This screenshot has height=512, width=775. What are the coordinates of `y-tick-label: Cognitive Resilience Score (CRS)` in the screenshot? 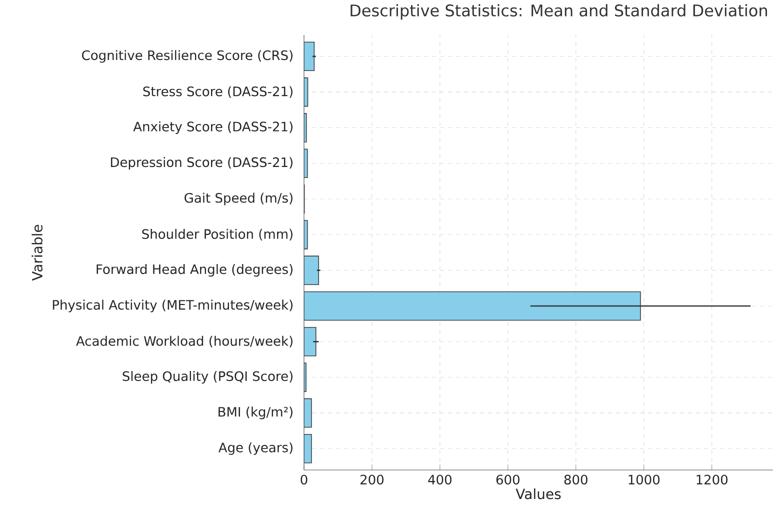 It's located at (187, 56).